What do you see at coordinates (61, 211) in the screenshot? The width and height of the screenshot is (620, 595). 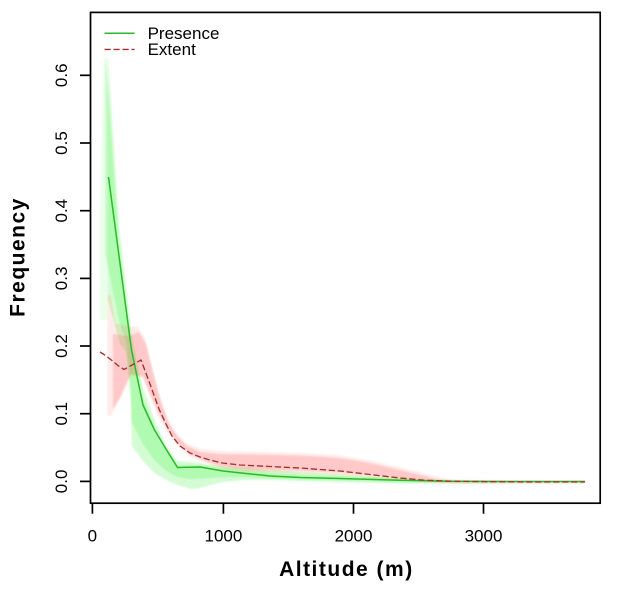 I see `svg-text: 0.4` at bounding box center [61, 211].